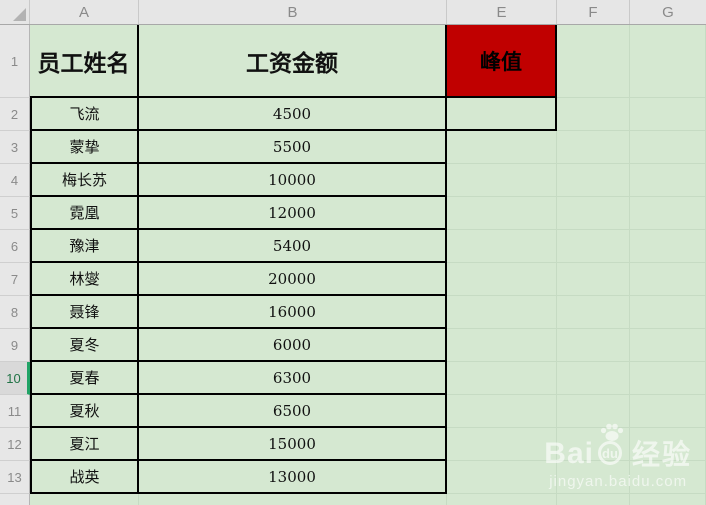  Describe the element at coordinates (15, 180) in the screenshot. I see `row-header-4: 4` at that location.